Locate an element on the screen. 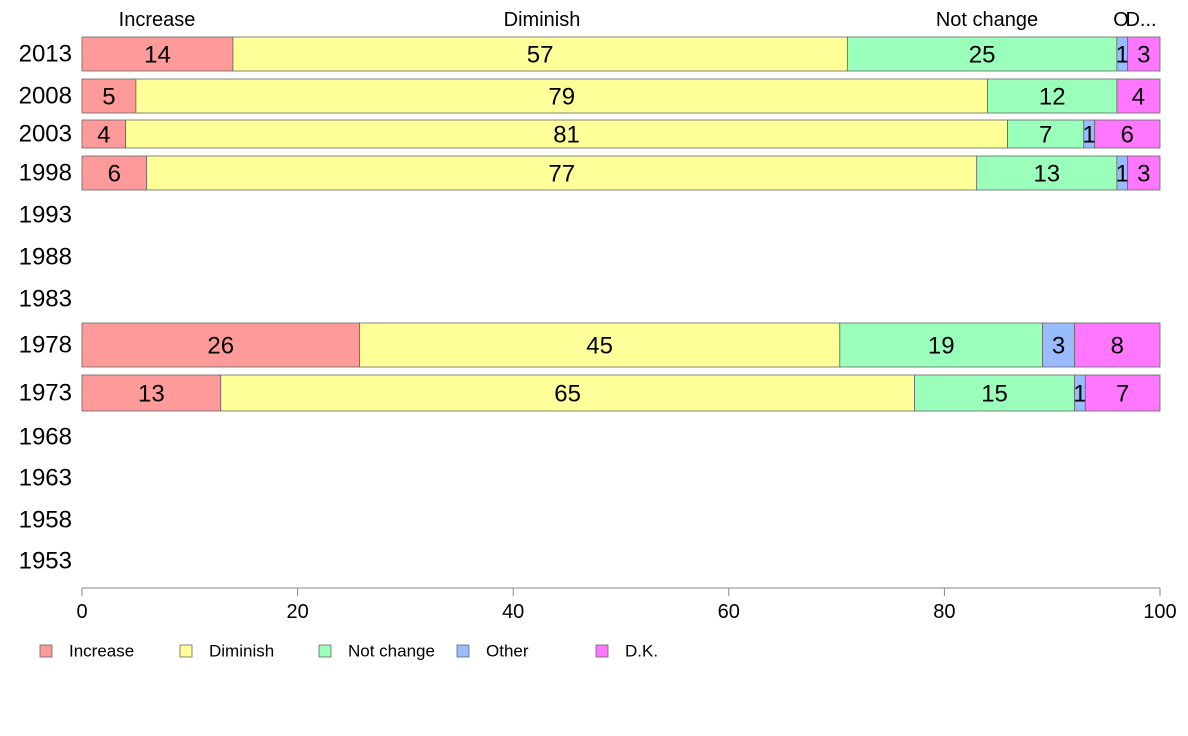 This screenshot has width=1188, height=736. bar-1978-diminish is located at coordinates (600, 345).